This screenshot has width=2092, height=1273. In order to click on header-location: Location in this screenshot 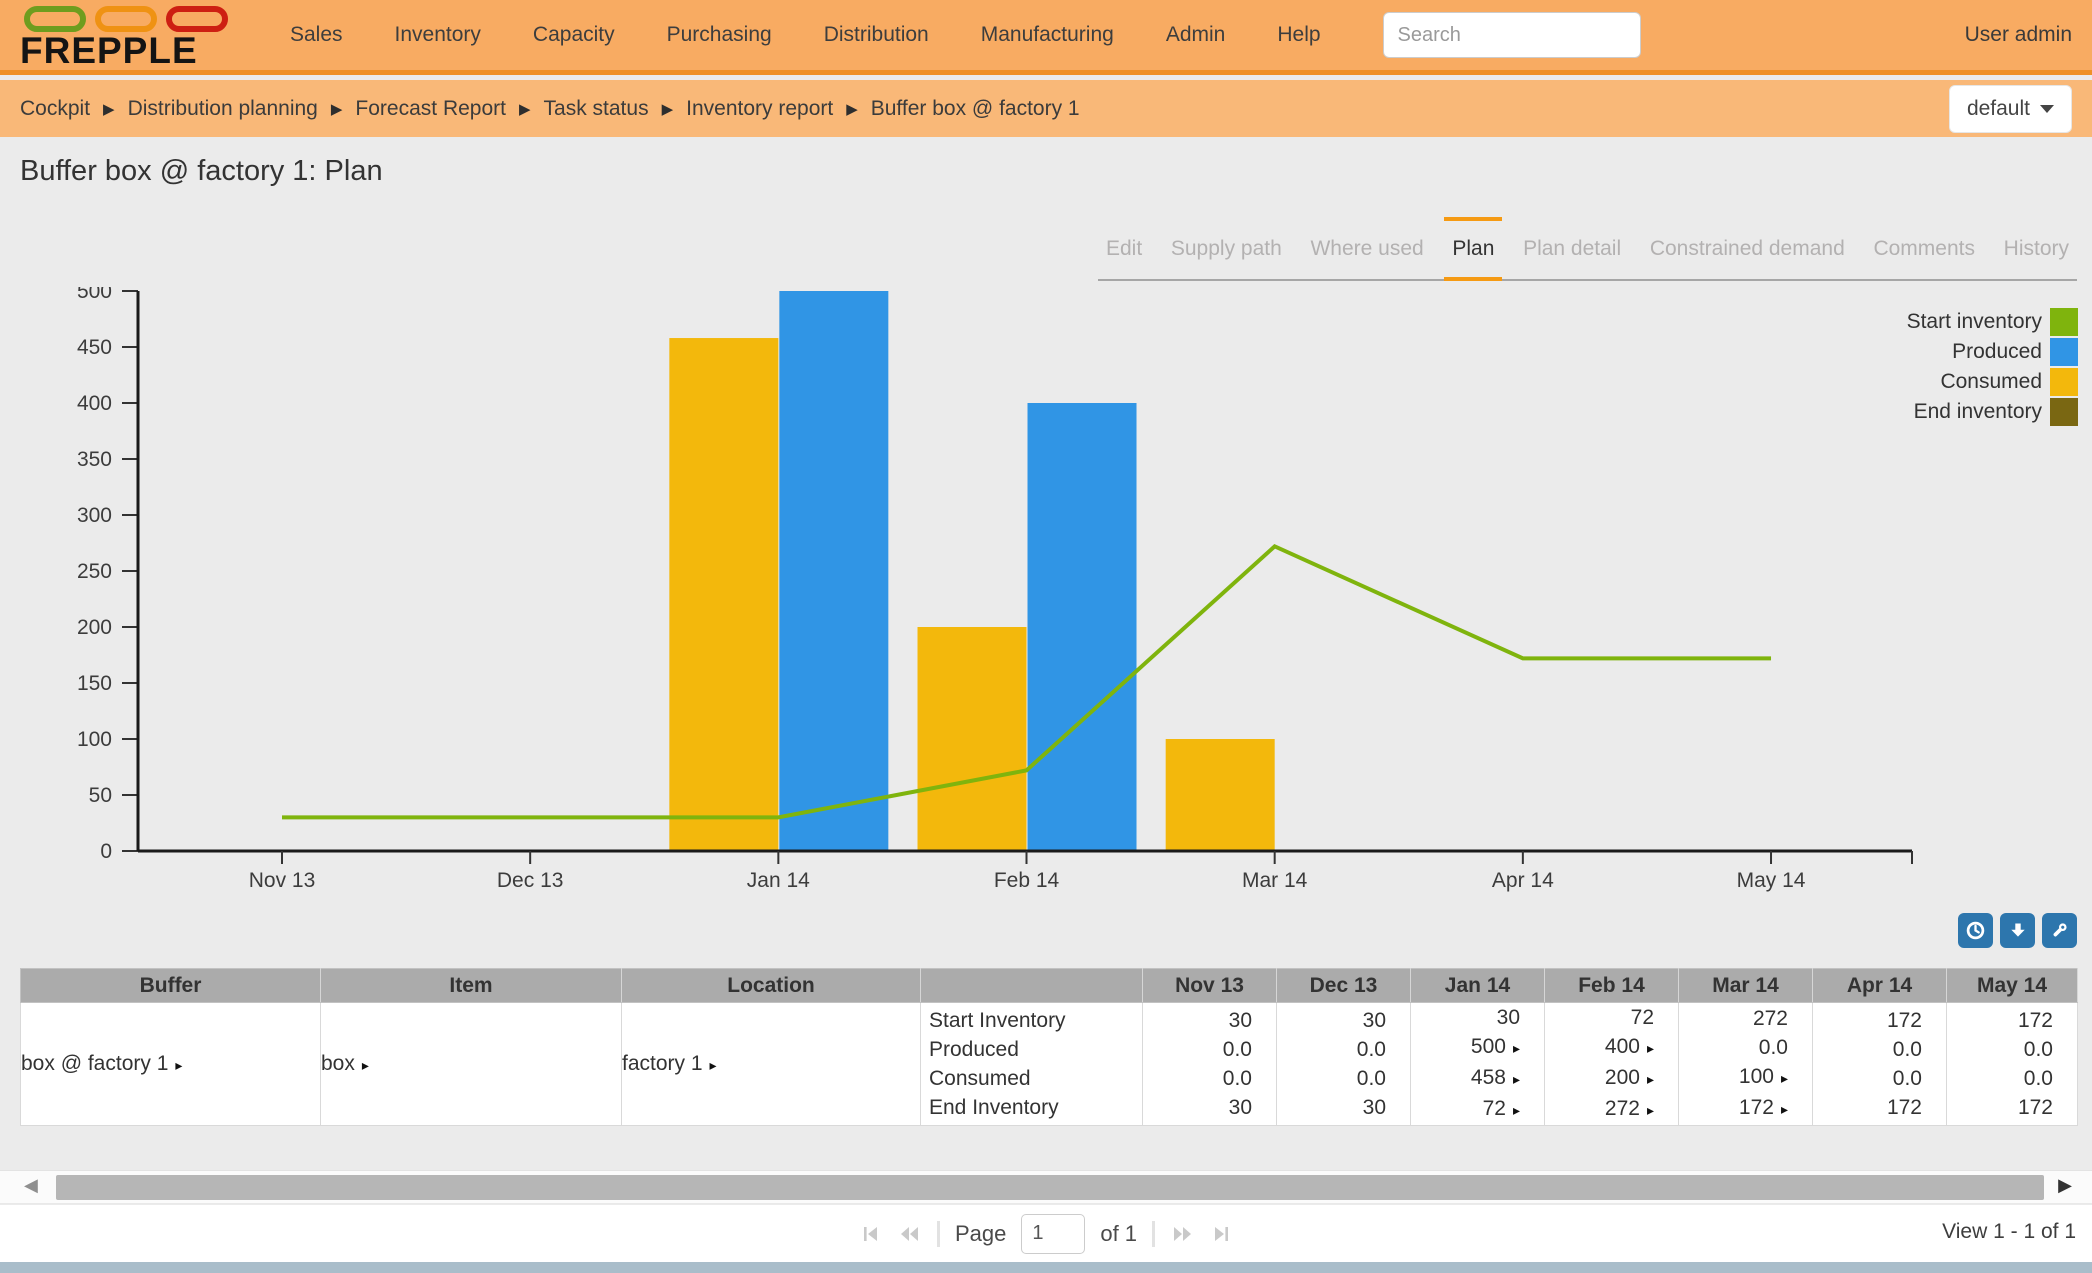, I will do `click(771, 985)`.